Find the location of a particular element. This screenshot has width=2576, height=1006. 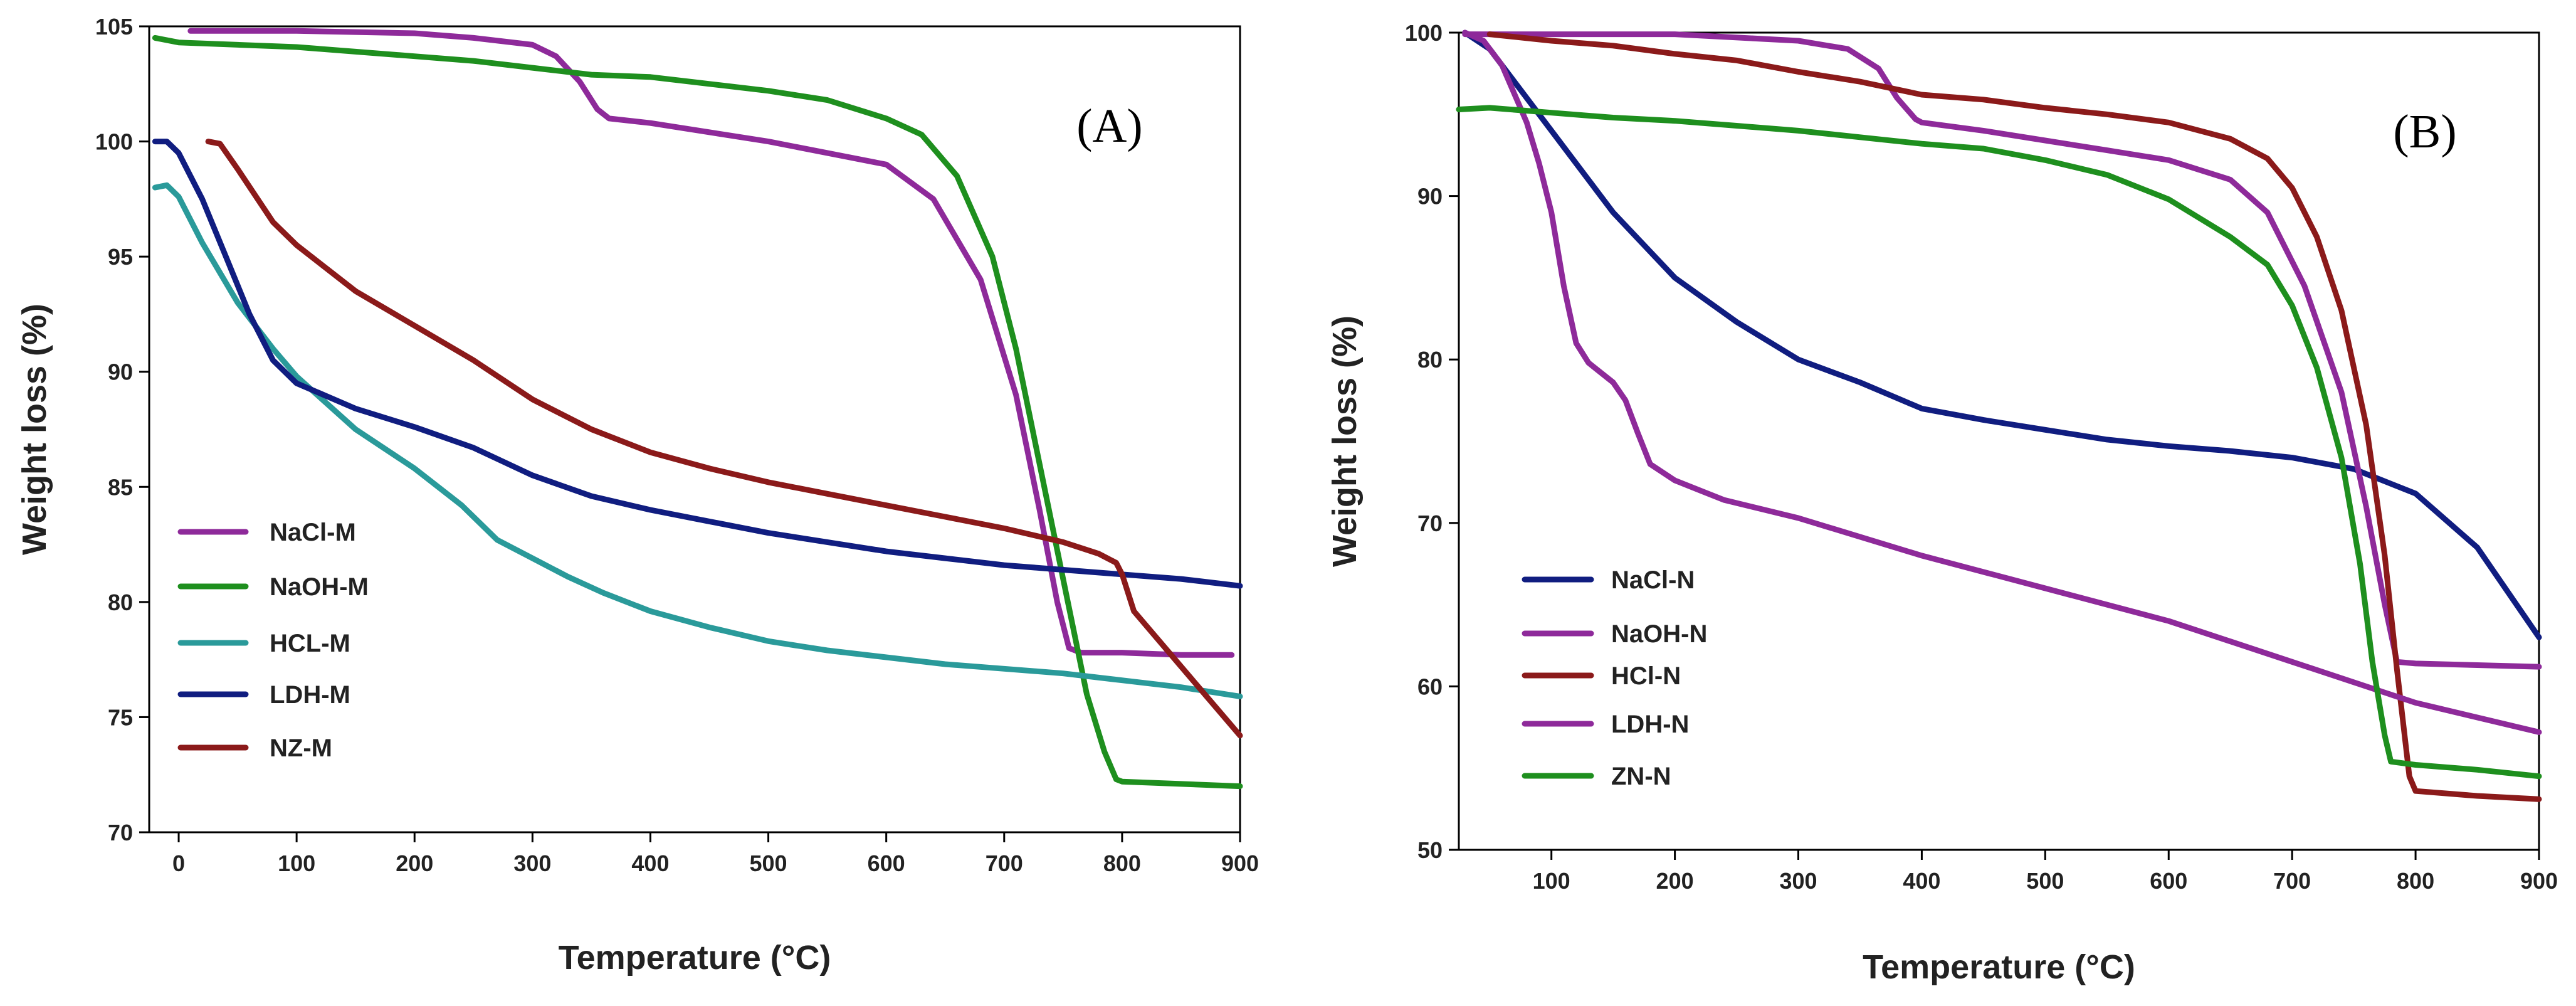

y-tick-label: 95 is located at coordinates (120, 257).